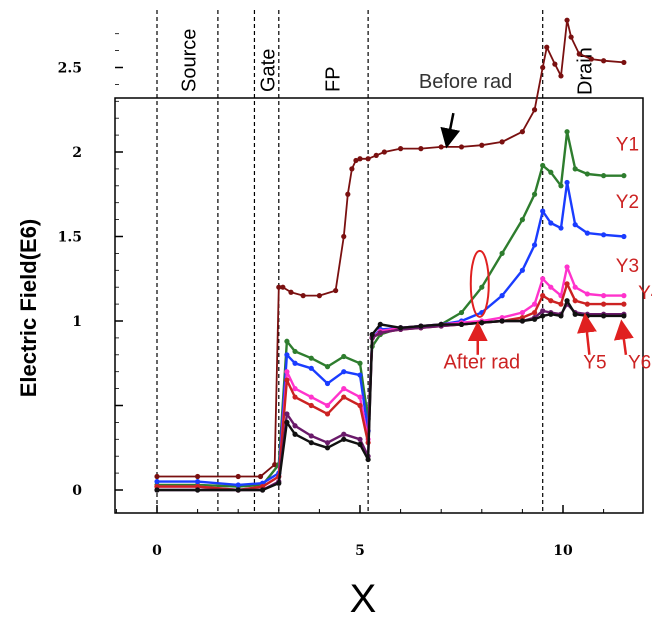 The height and width of the screenshot is (617, 652). Describe the element at coordinates (627, 266) in the screenshot. I see `series-label-y3: Y3` at that location.